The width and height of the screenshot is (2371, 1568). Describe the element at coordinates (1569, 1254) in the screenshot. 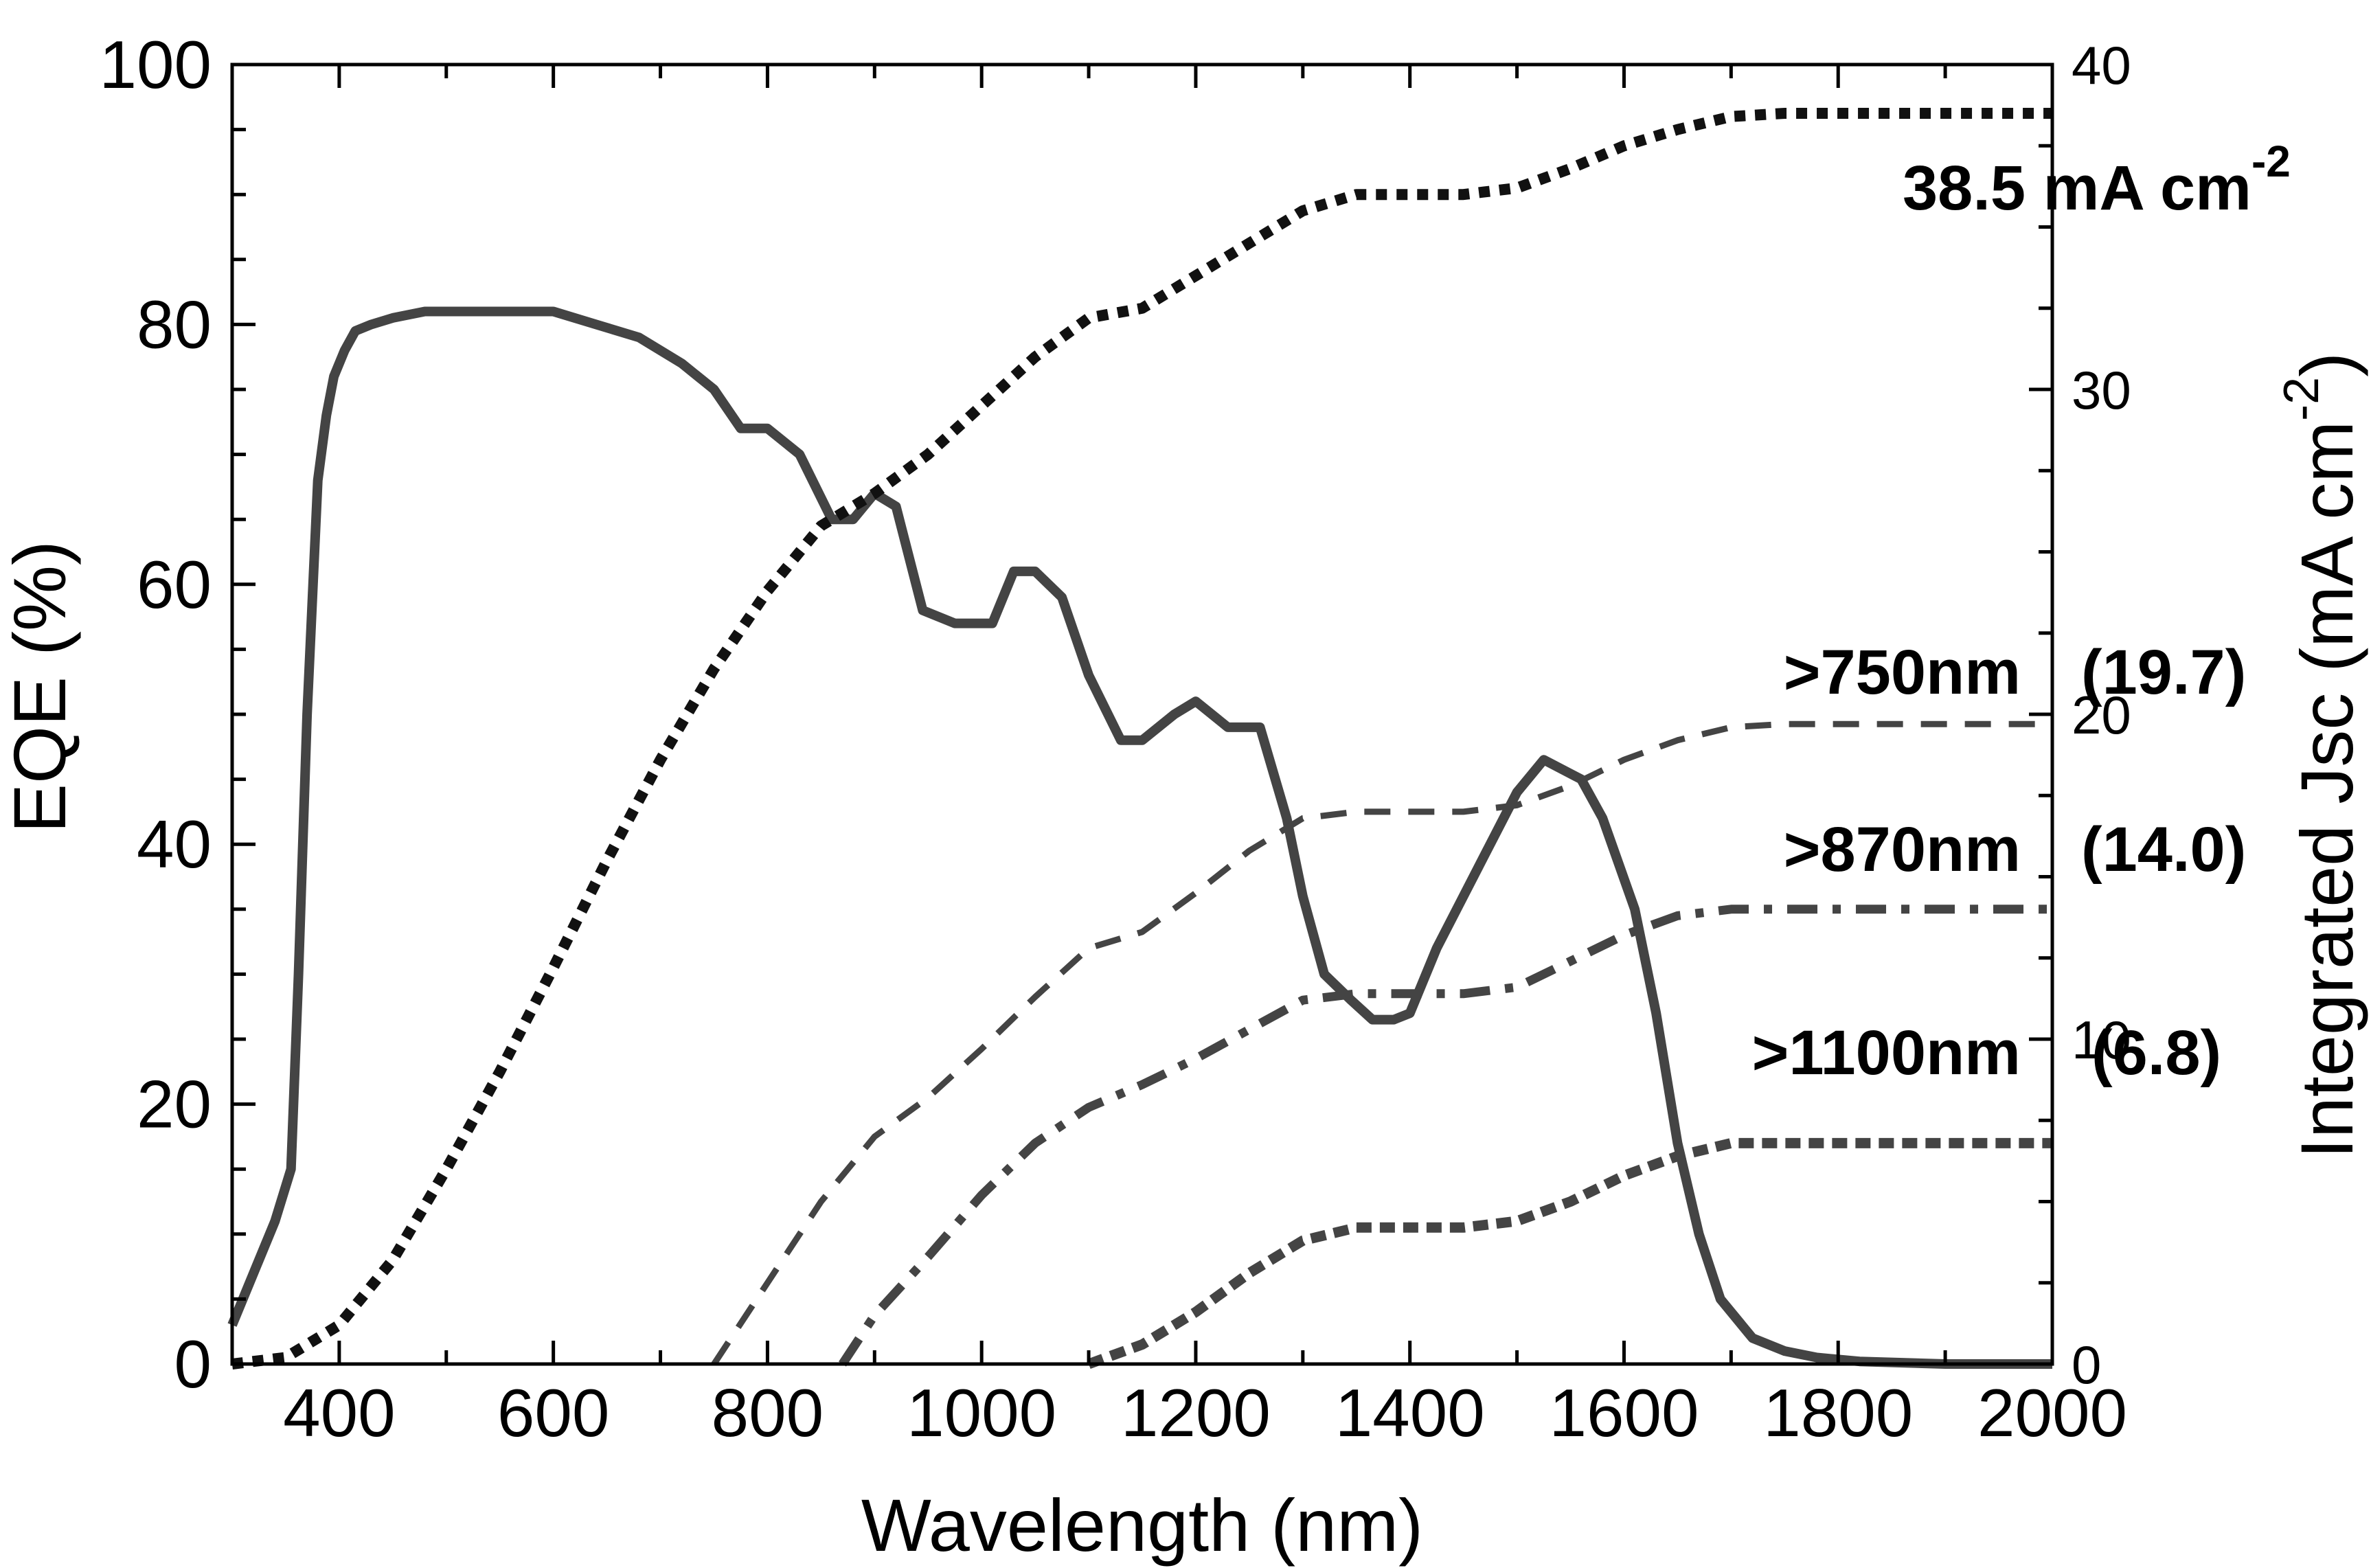

I see `jsc-1100nm-series-line` at that location.